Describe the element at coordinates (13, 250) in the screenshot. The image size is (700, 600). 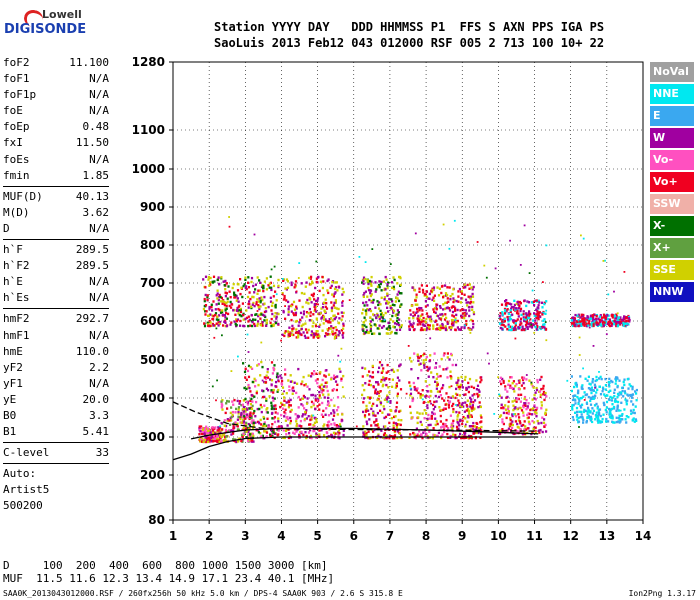
I see `param-label: h`F` at that location.